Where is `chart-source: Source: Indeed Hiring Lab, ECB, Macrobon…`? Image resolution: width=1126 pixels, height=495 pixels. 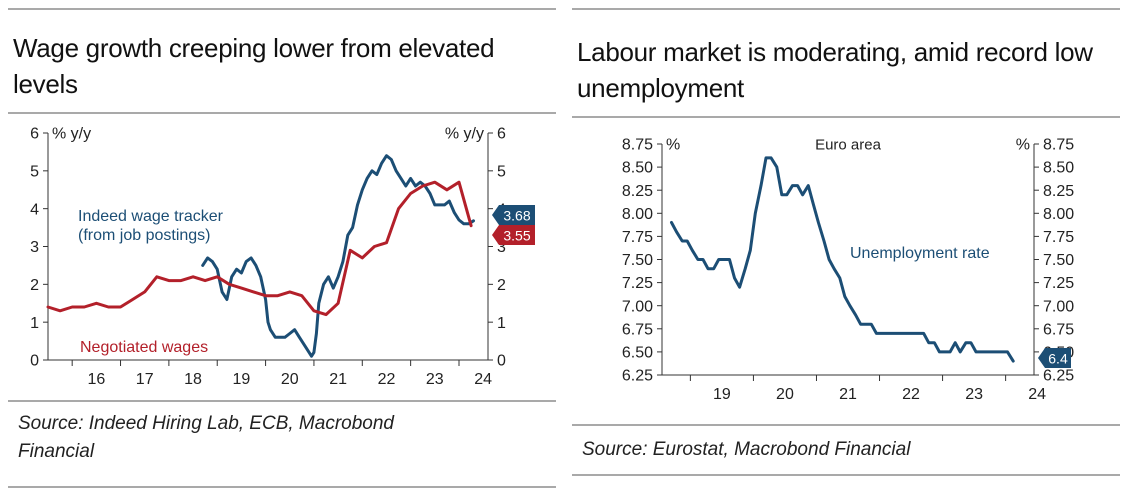
chart-source: Source: Indeed Hiring Lab, ECB, Macrobon… is located at coordinates (206, 438).